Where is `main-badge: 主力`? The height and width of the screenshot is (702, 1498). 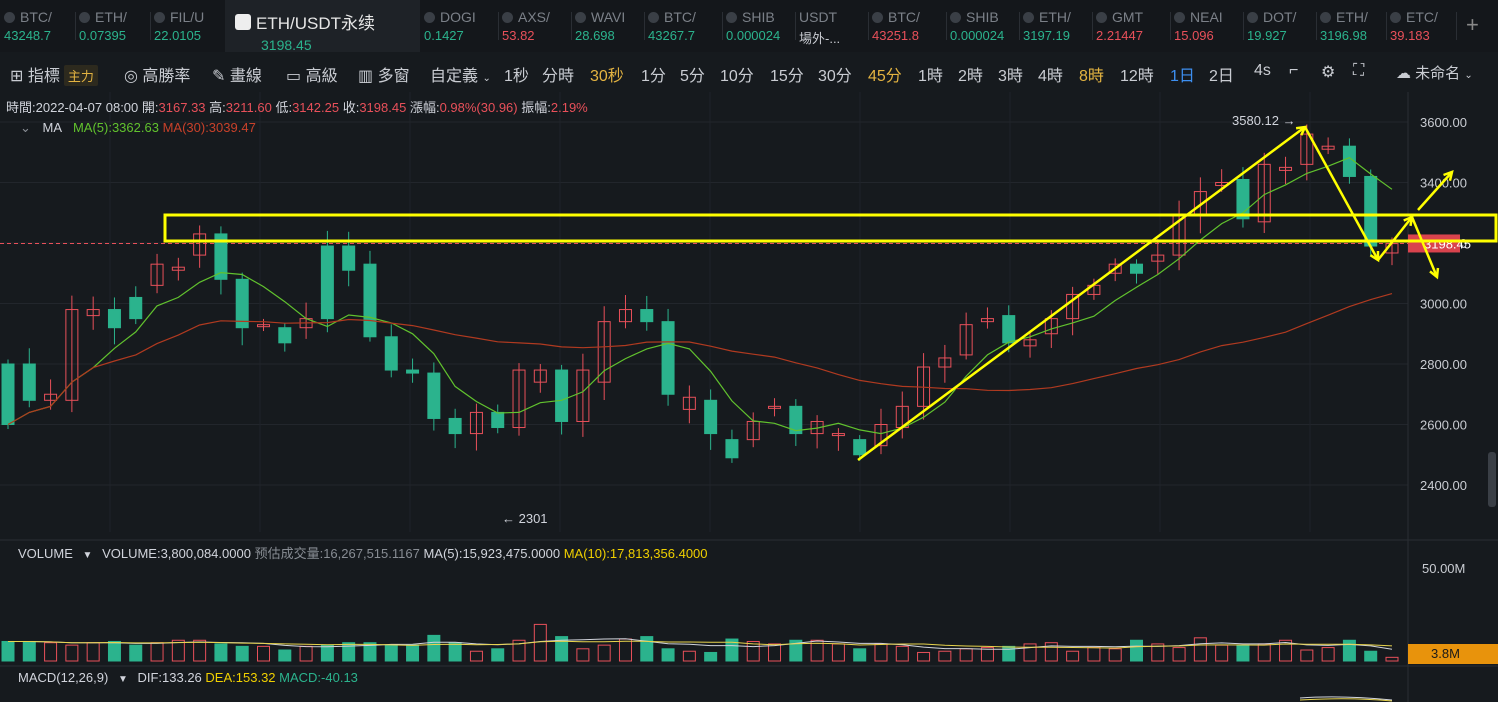 main-badge: 主力 is located at coordinates (80, 75).